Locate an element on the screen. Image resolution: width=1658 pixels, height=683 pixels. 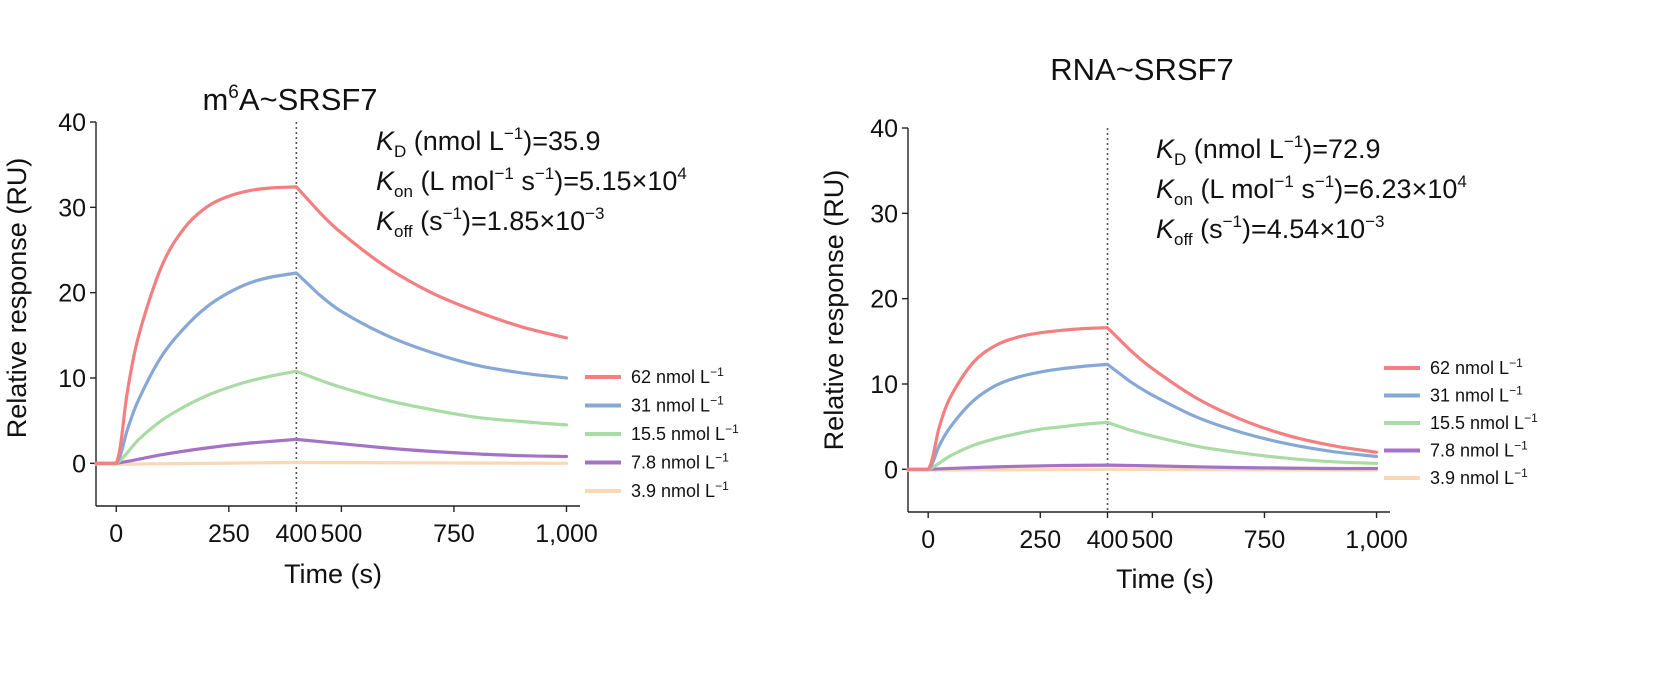
y-tick-label: 10 is located at coordinates (884, 385).